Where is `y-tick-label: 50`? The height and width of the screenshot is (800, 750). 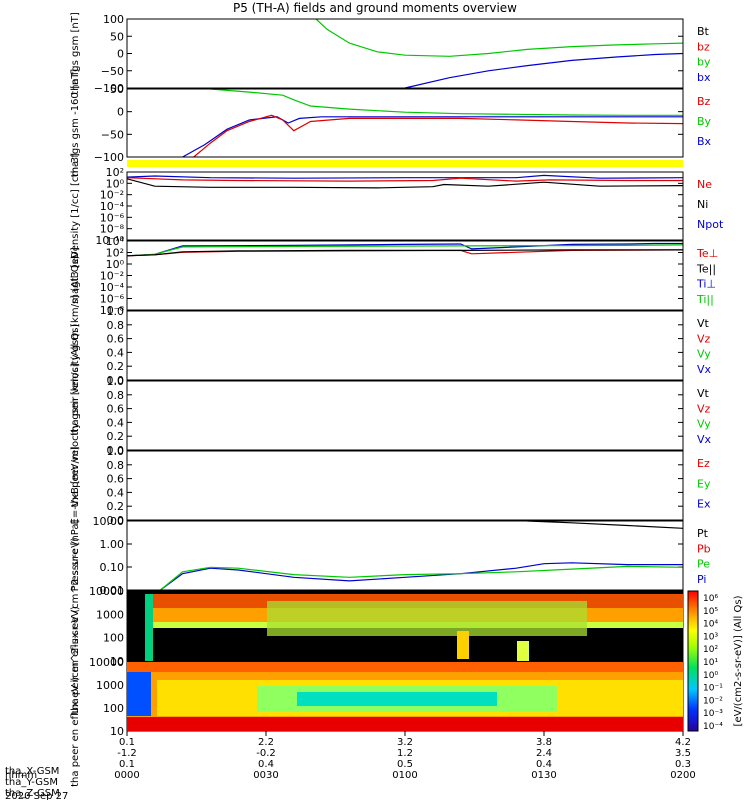 y-tick-label: 50 is located at coordinates (117, 36).